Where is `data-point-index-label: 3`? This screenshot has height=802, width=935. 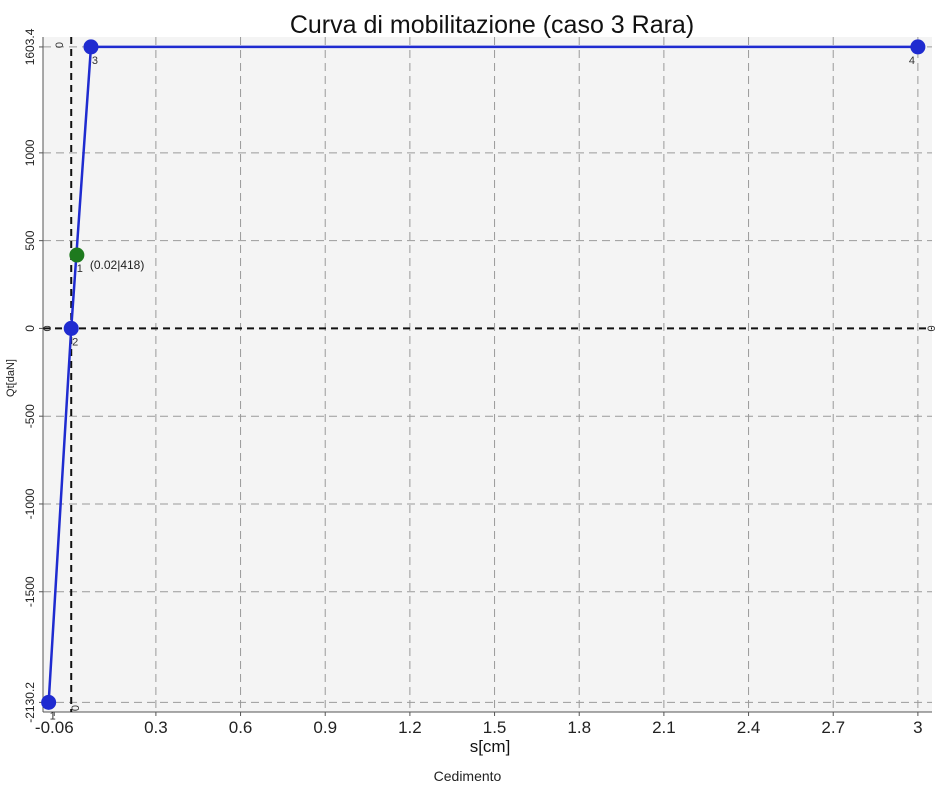
data-point-index-label: 3 is located at coordinates (95, 61).